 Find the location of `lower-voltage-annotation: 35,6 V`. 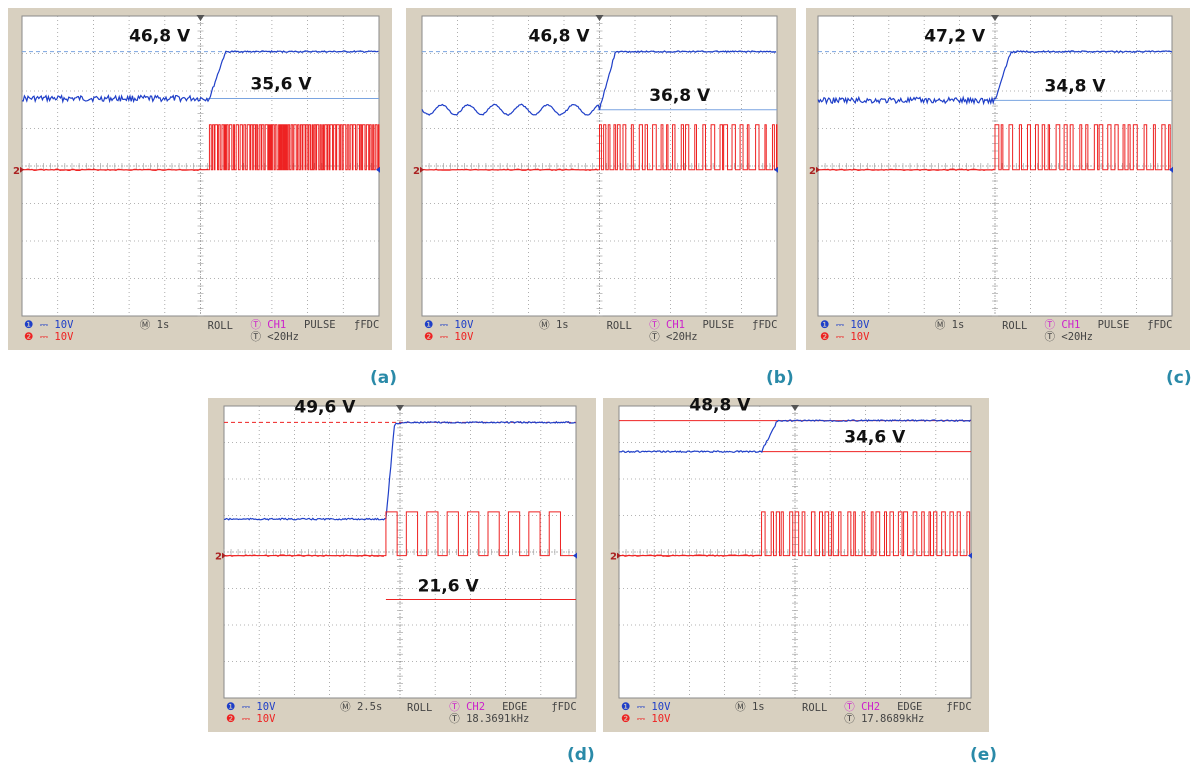

lower-voltage-annotation: 35,6 V is located at coordinates (281, 85).